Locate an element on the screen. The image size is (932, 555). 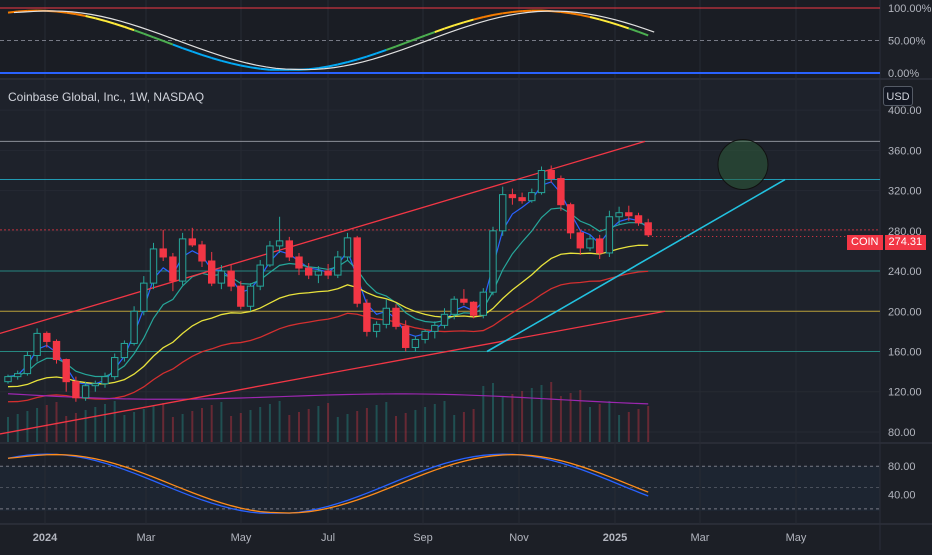
x-tick-label: May is located at coordinates (796, 538).